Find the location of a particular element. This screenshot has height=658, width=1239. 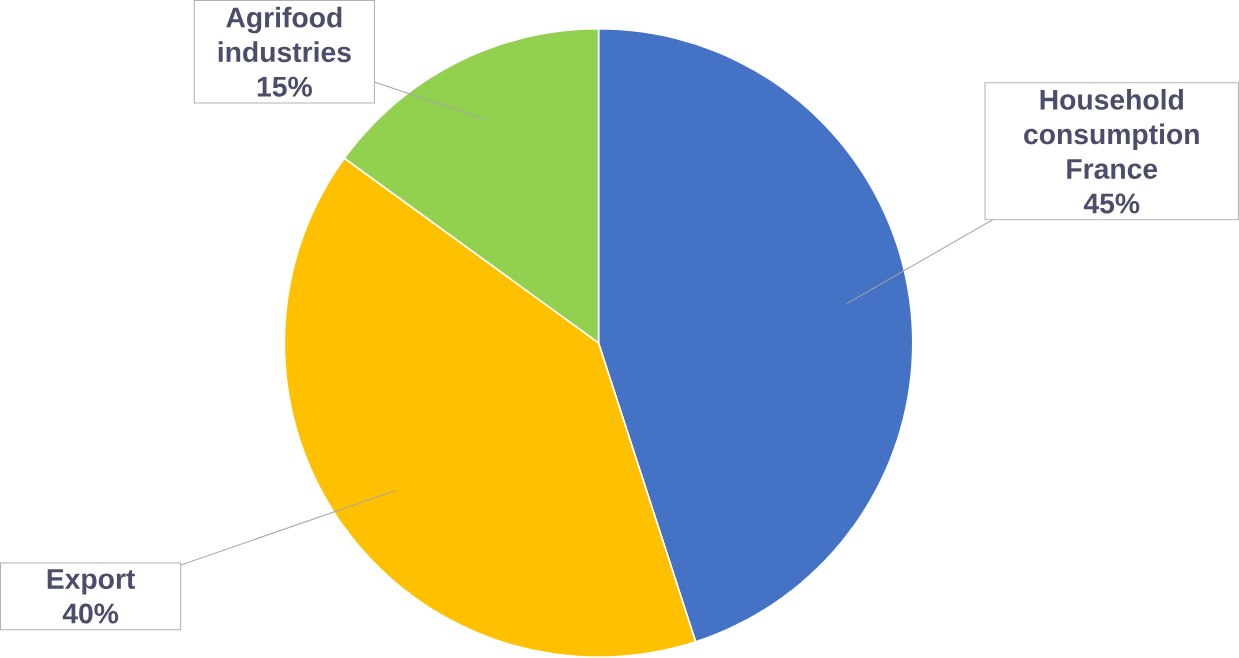

data-label: 15% is located at coordinates (284, 86).